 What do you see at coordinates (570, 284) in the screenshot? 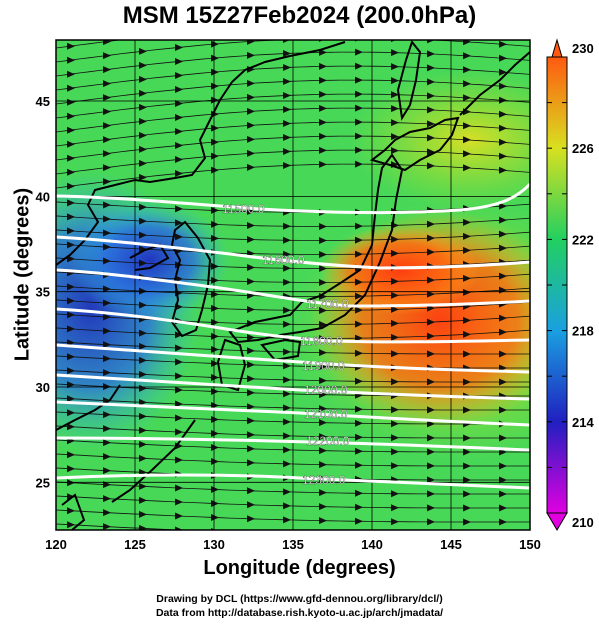
I see `colorbar: 210 214 218 222 226 230` at bounding box center [570, 284].